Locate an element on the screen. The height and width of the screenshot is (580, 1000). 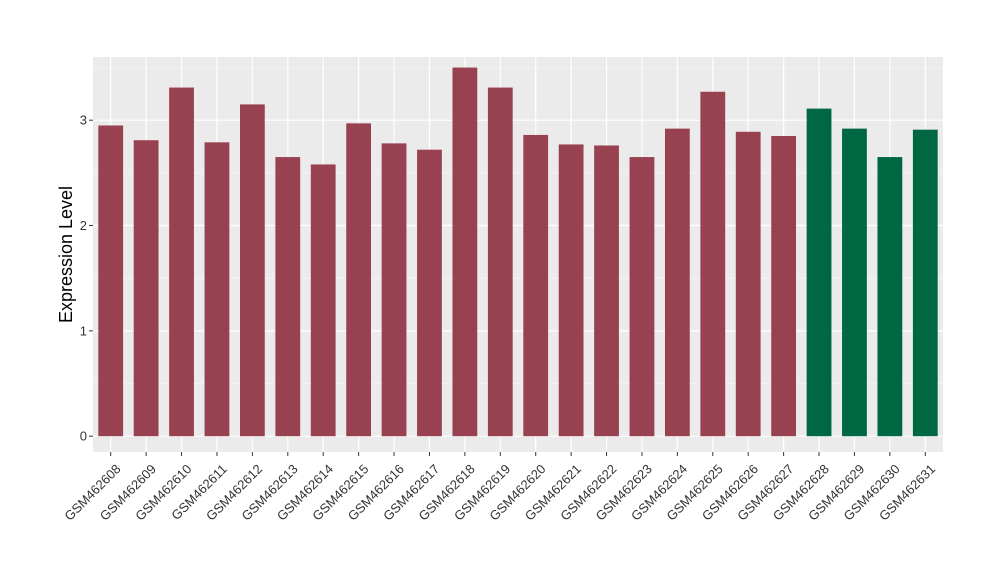
bar-GSM462610 is located at coordinates (181, 262).